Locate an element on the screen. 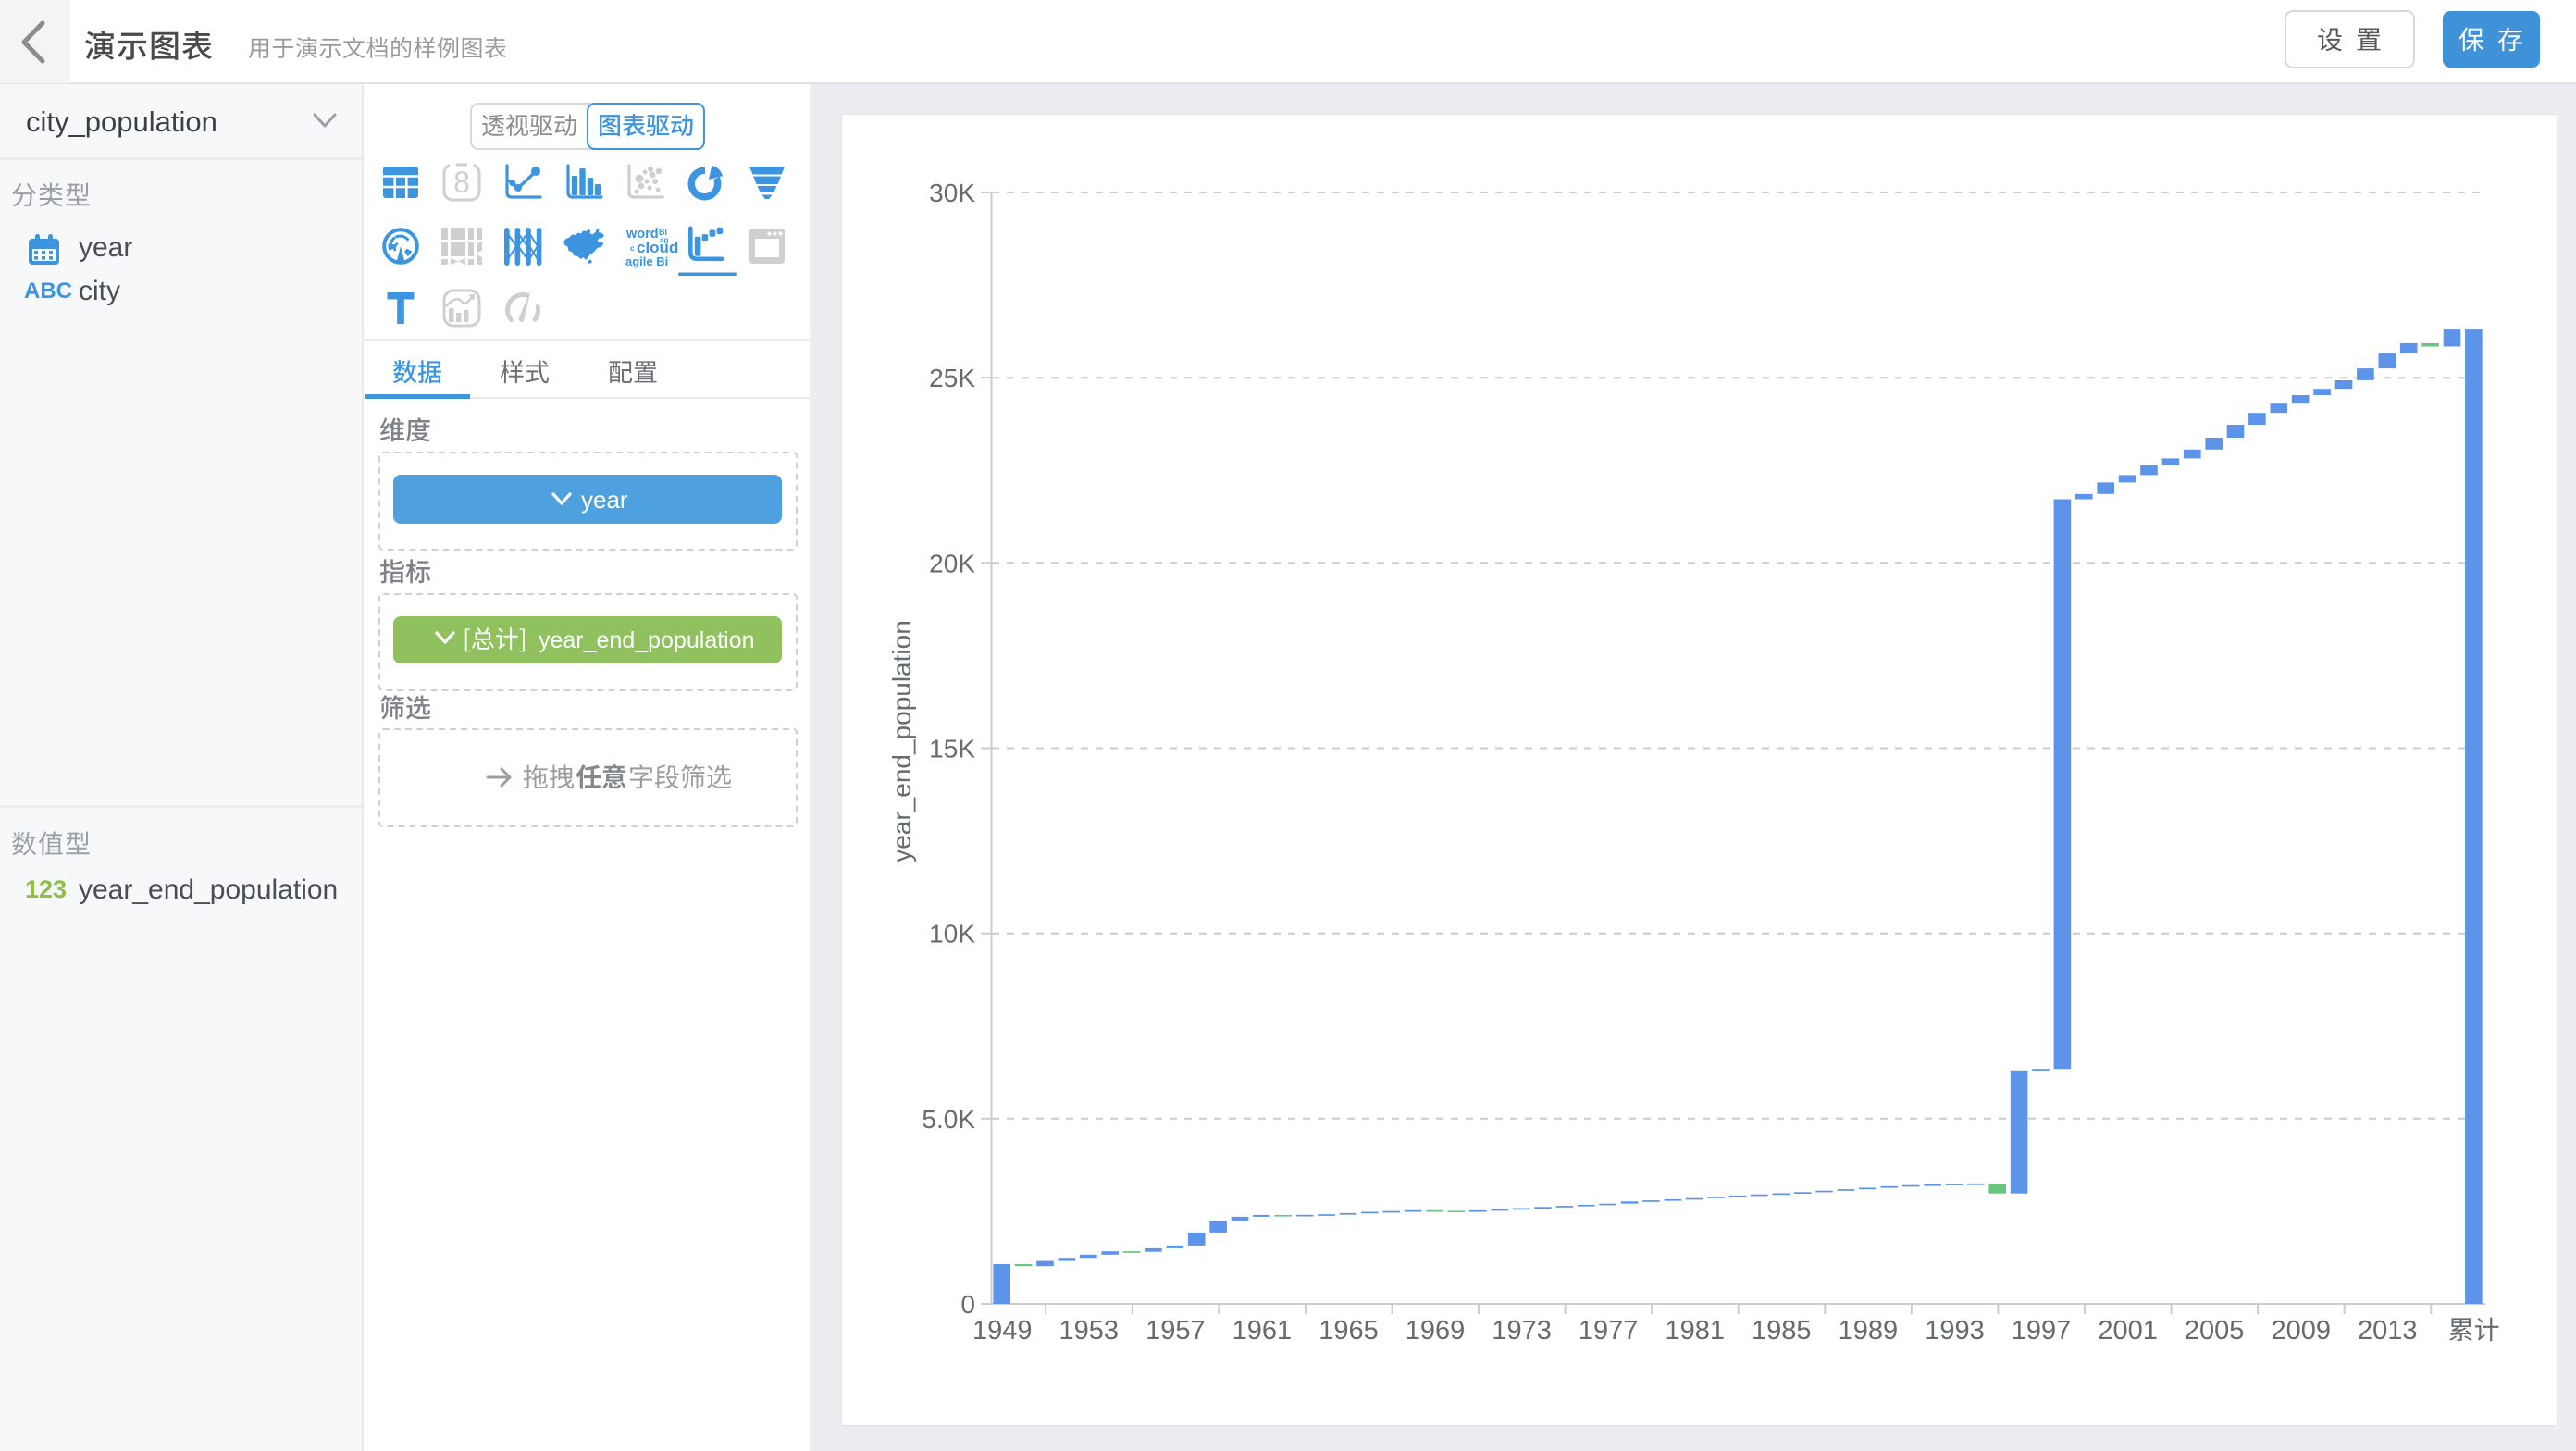 Image resolution: width=2576 pixels, height=1451 pixels. svg-text: BI is located at coordinates (663, 232).